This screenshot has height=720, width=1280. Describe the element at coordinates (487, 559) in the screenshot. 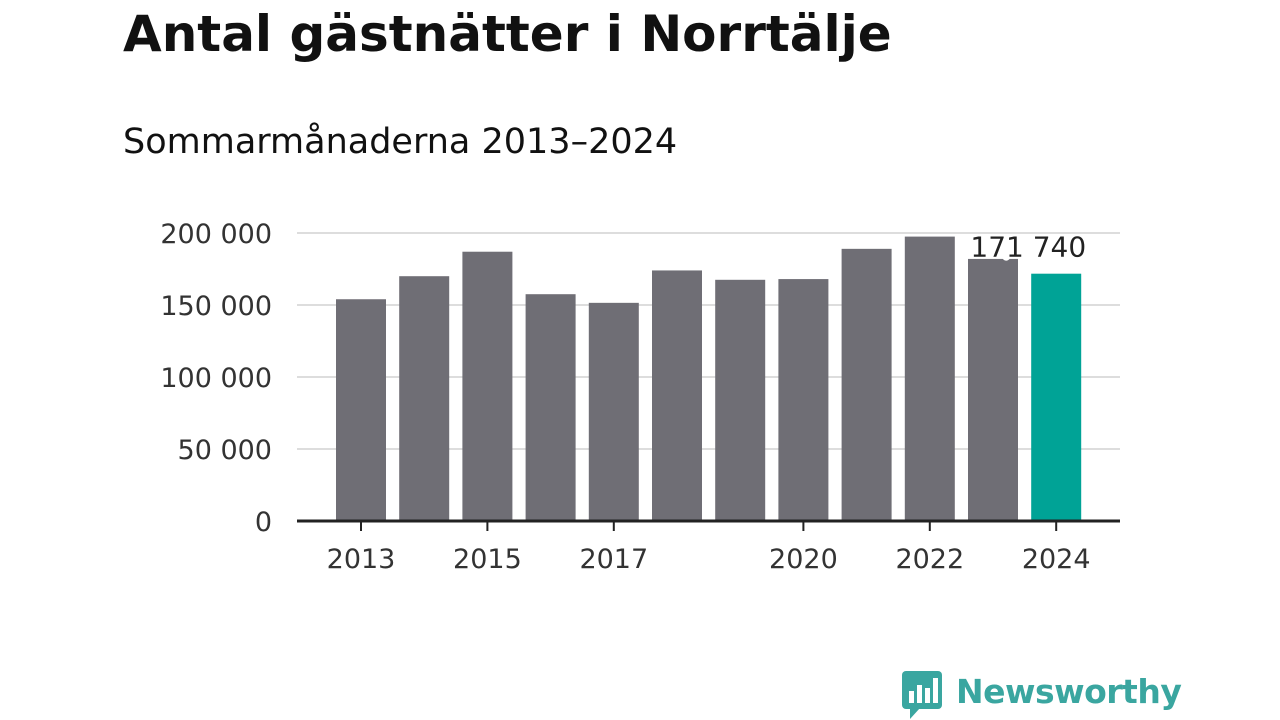

I see `x-tick-label: 2015` at that location.